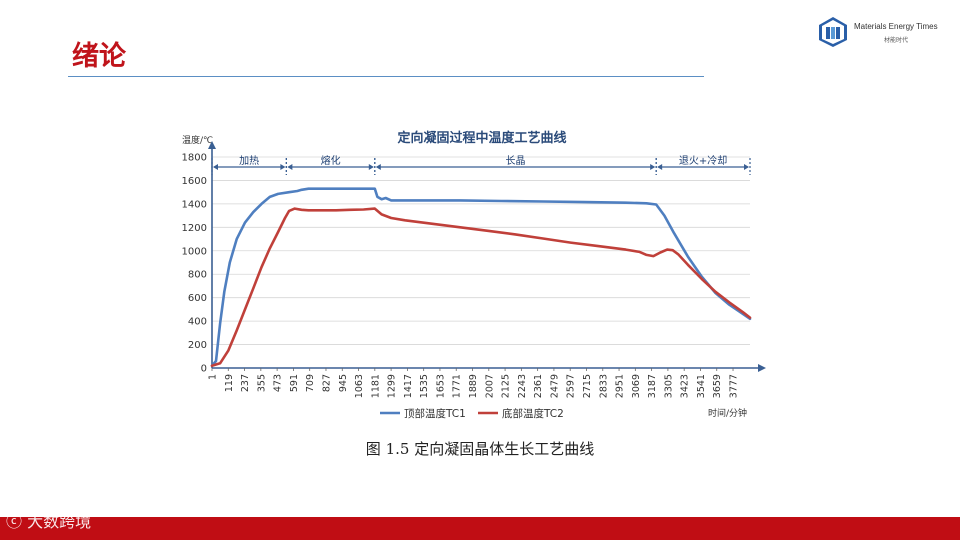 Image resolution: width=960 pixels, height=540 pixels. Describe the element at coordinates (408, 386) in the screenshot. I see `x-tick-label: 1417` at that location.